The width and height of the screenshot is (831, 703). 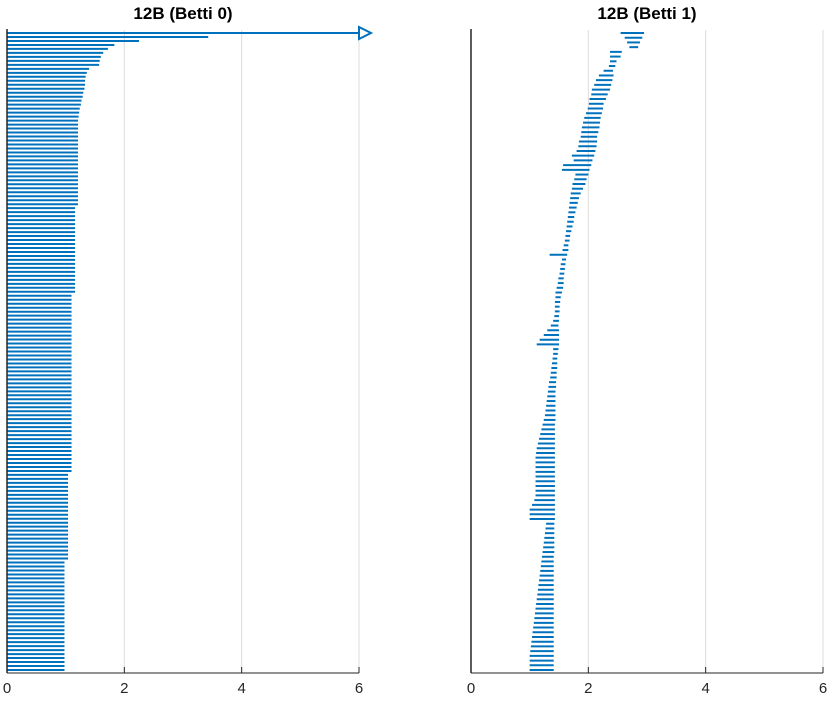 What do you see at coordinates (182, 13) in the screenshot?
I see `chart-title: 12B (Betti 0)` at bounding box center [182, 13].